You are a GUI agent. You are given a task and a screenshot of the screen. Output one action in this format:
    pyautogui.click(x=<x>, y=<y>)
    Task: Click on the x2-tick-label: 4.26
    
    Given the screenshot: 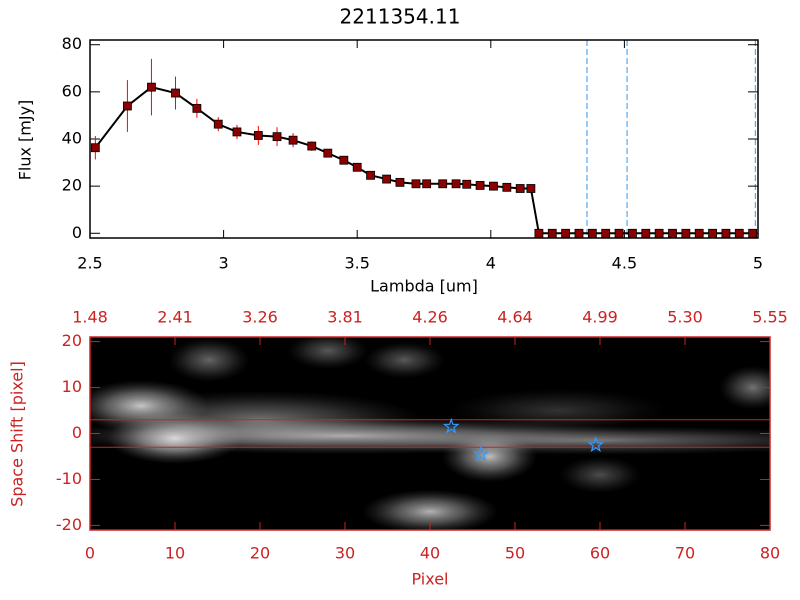 What is the action you would take?
    pyautogui.click(x=430, y=317)
    